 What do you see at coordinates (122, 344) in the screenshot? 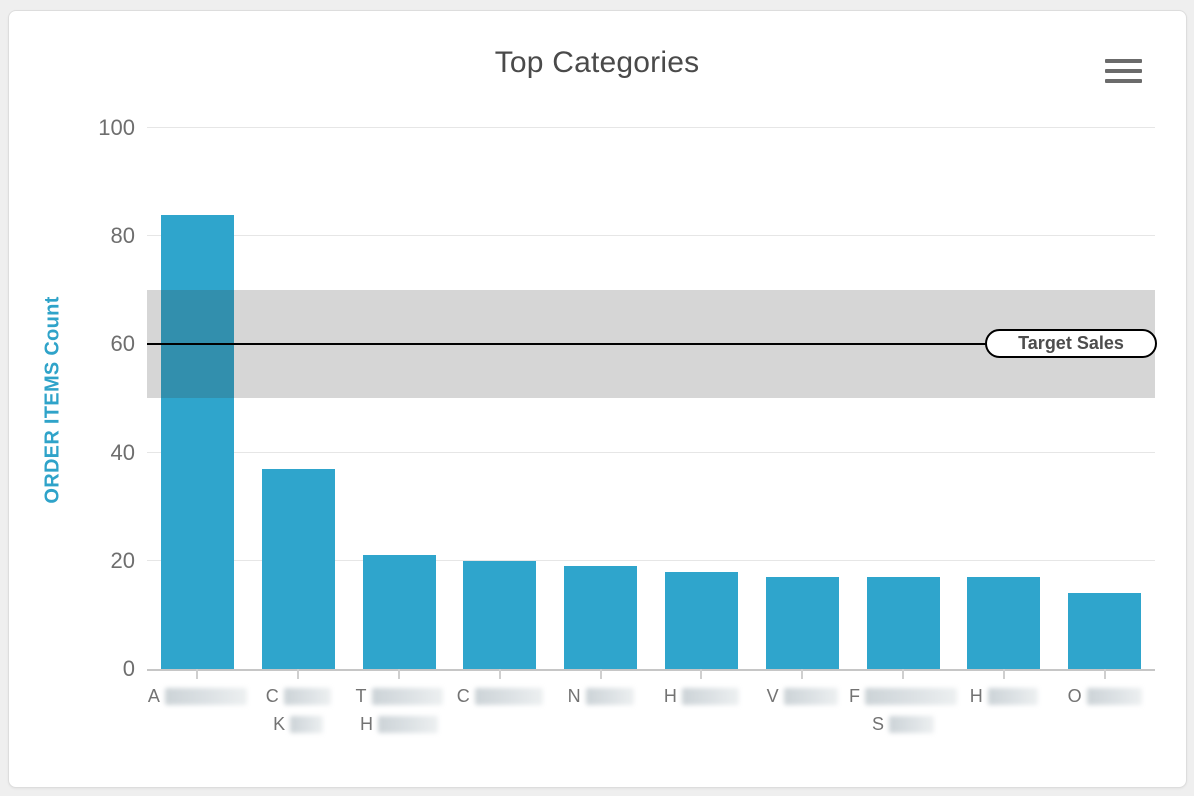
I see `y-tick-label: 60` at bounding box center [122, 344].